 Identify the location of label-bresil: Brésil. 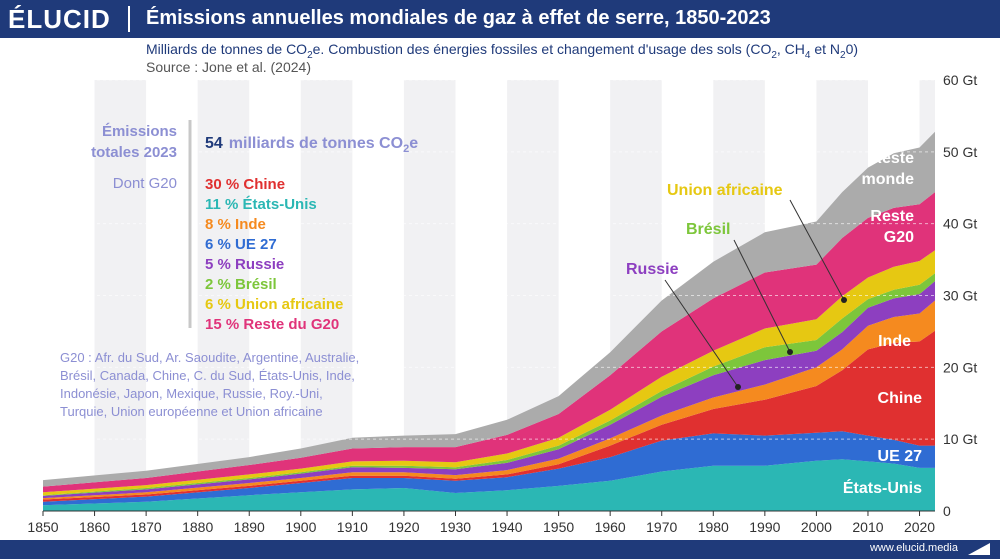
(708, 229).